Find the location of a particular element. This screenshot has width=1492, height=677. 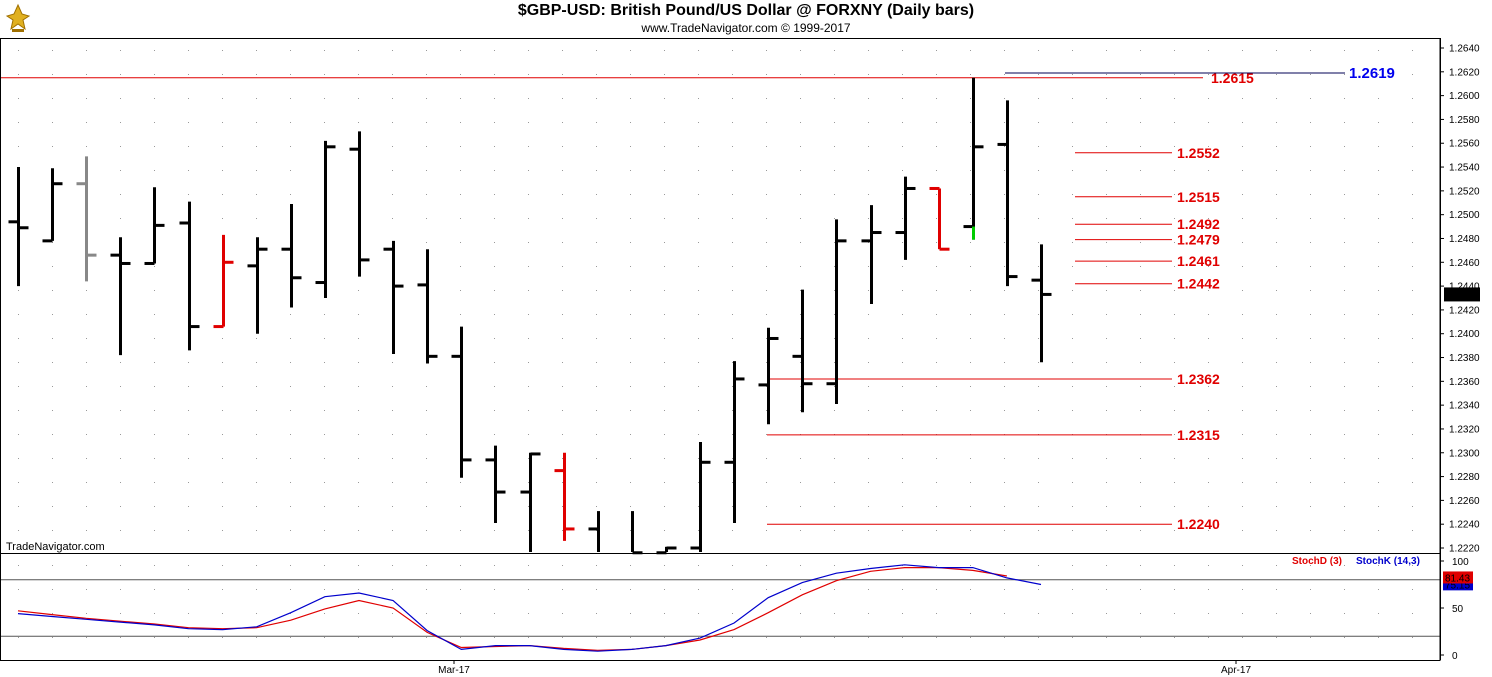

y-tick-label: 1.2600 is located at coordinates (1464, 96).